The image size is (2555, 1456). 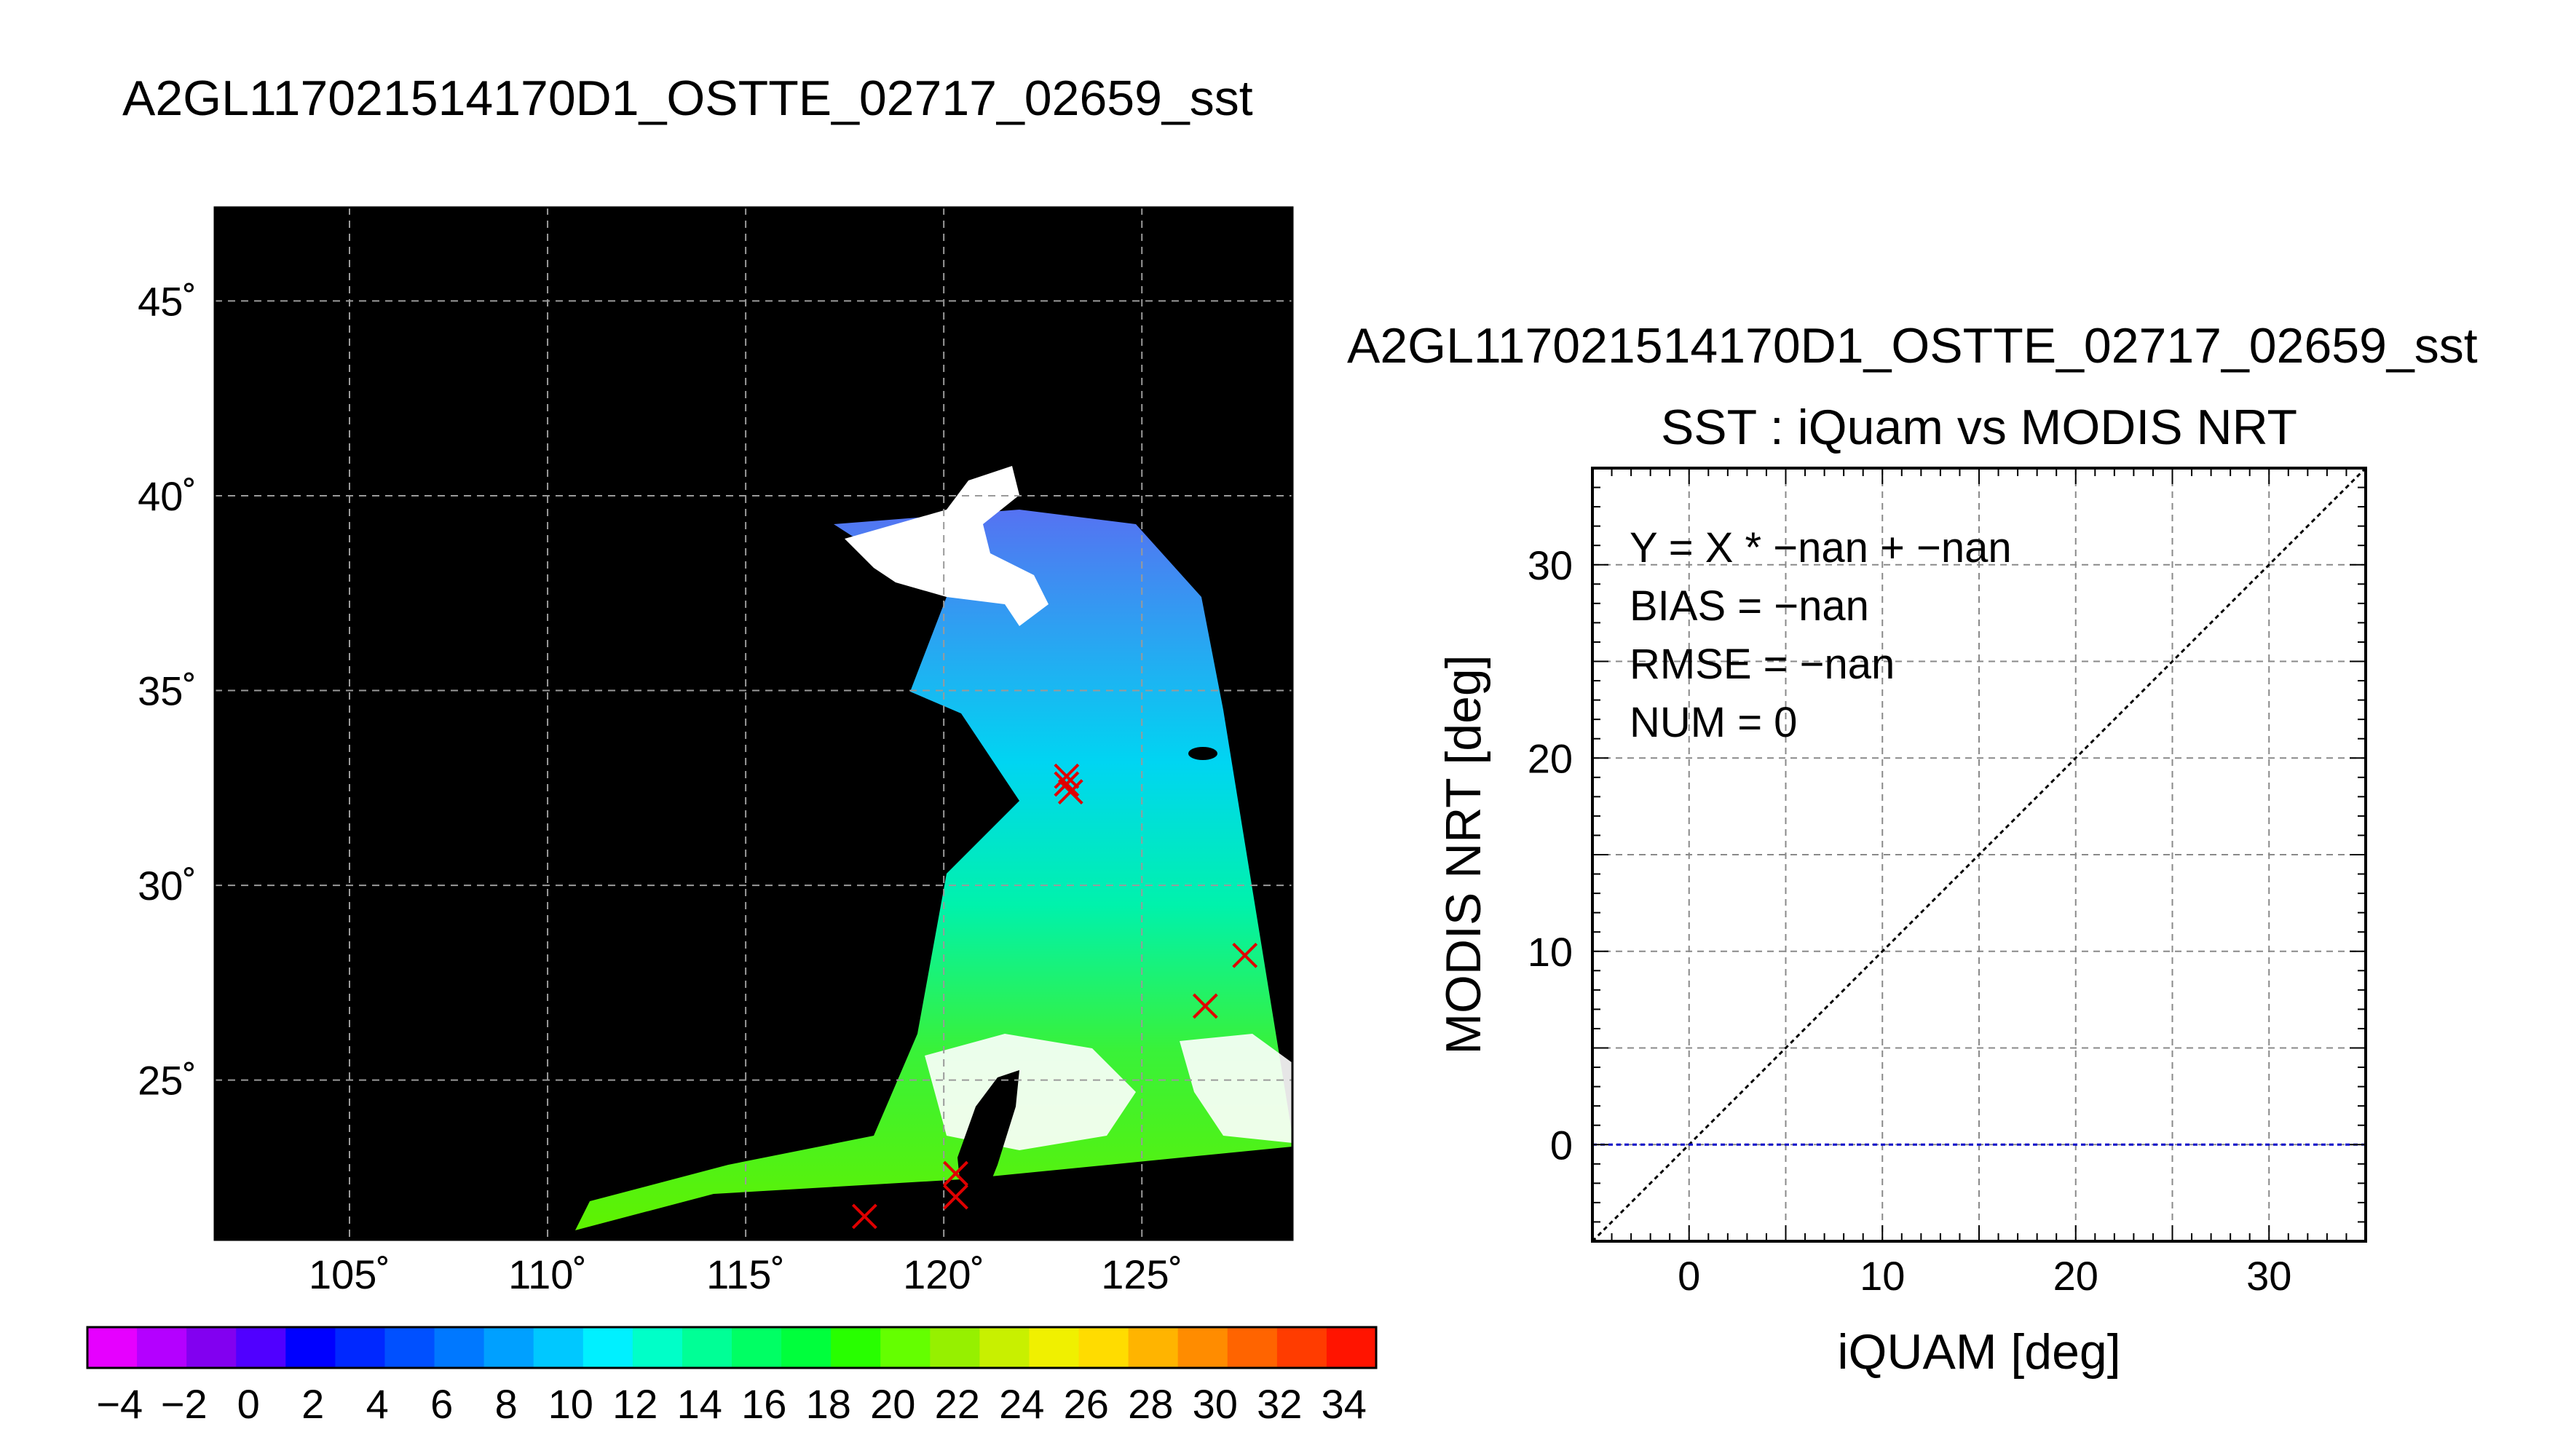 What do you see at coordinates (1150, 1404) in the screenshot?
I see `colorbar-tick-label: 28` at bounding box center [1150, 1404].